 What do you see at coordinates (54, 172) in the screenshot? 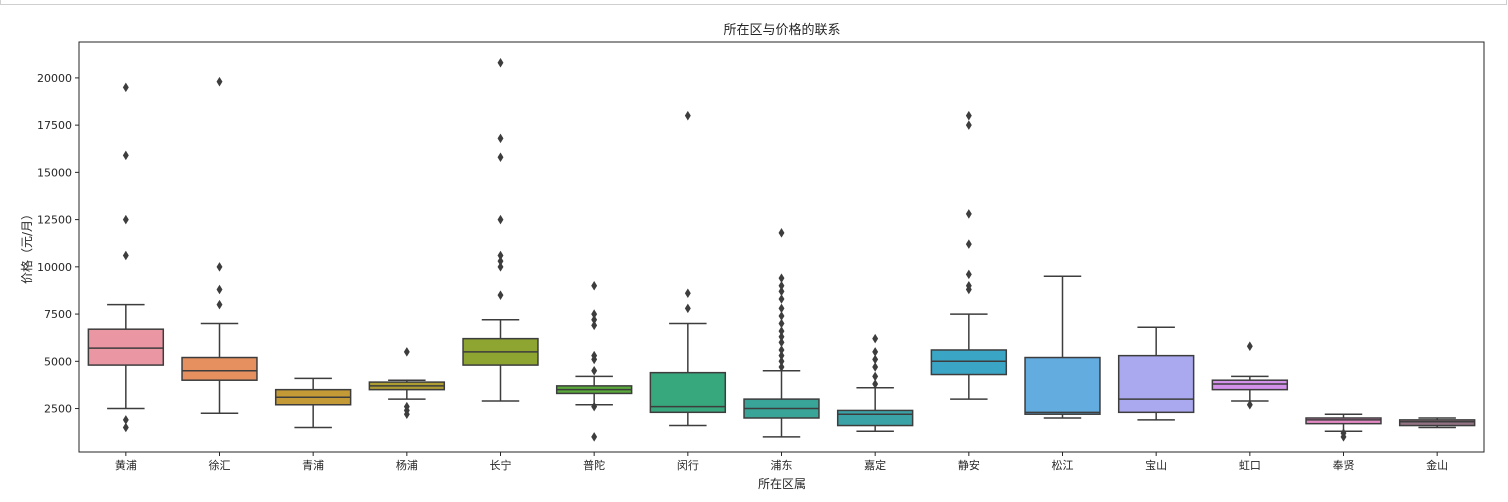
I see `y-tick-label: 15000` at bounding box center [54, 172].